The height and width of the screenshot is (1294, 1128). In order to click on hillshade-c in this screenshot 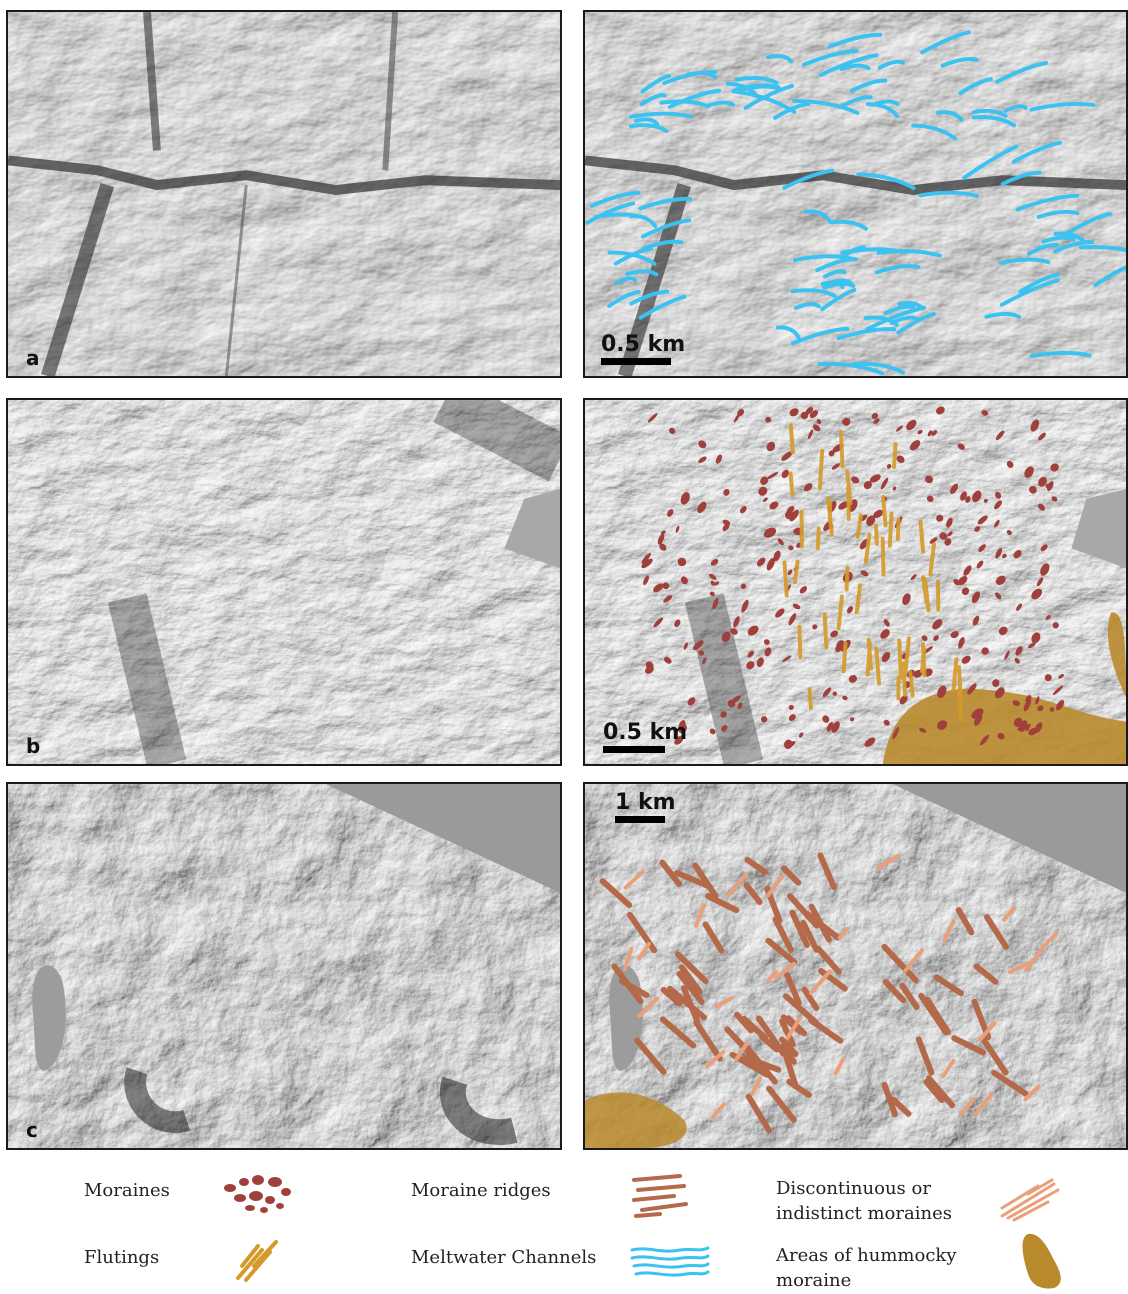, I will do `click(284, 966)`.